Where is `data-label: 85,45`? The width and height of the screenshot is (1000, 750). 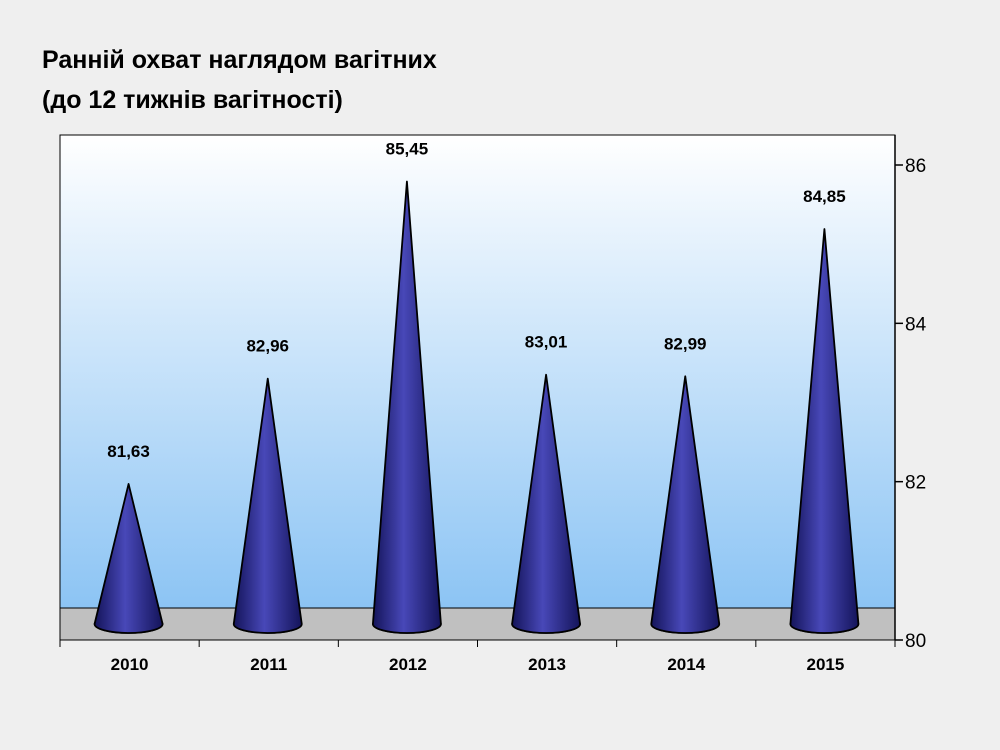
data-label: 85,45 is located at coordinates (407, 149).